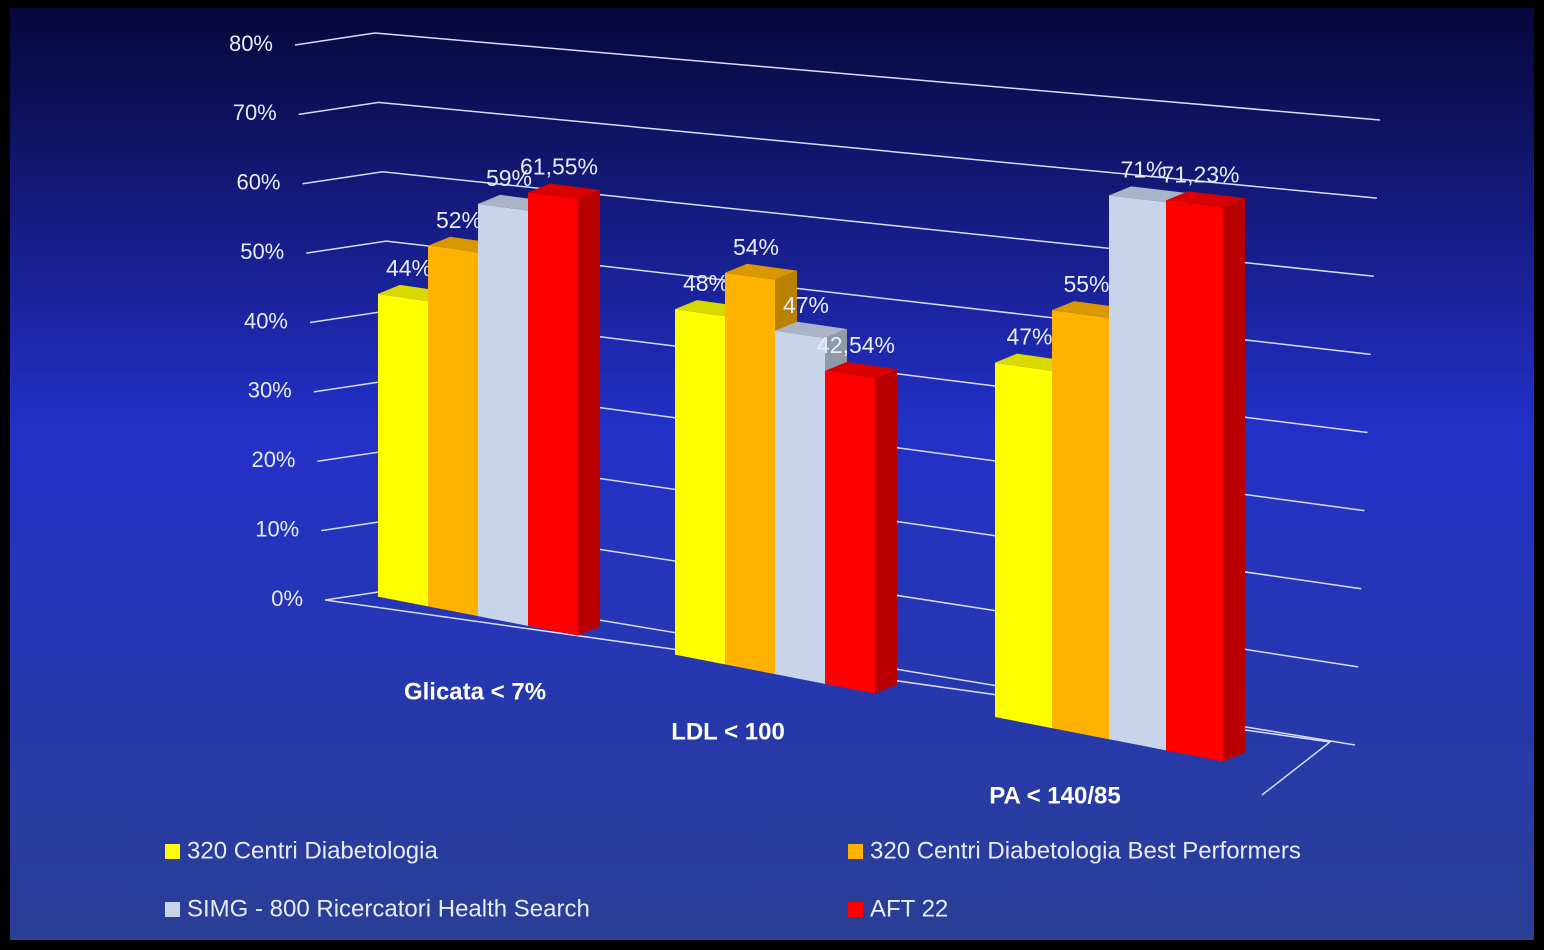 The image size is (1544, 950). I want to click on value-label: 48%, so click(706, 283).